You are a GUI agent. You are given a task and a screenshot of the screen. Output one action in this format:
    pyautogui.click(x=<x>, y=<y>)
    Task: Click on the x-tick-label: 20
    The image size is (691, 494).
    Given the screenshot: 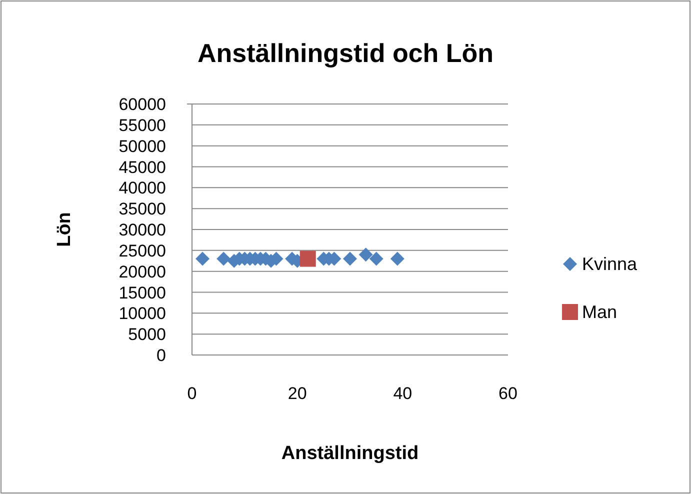 What is the action you would take?
    pyautogui.click(x=297, y=393)
    